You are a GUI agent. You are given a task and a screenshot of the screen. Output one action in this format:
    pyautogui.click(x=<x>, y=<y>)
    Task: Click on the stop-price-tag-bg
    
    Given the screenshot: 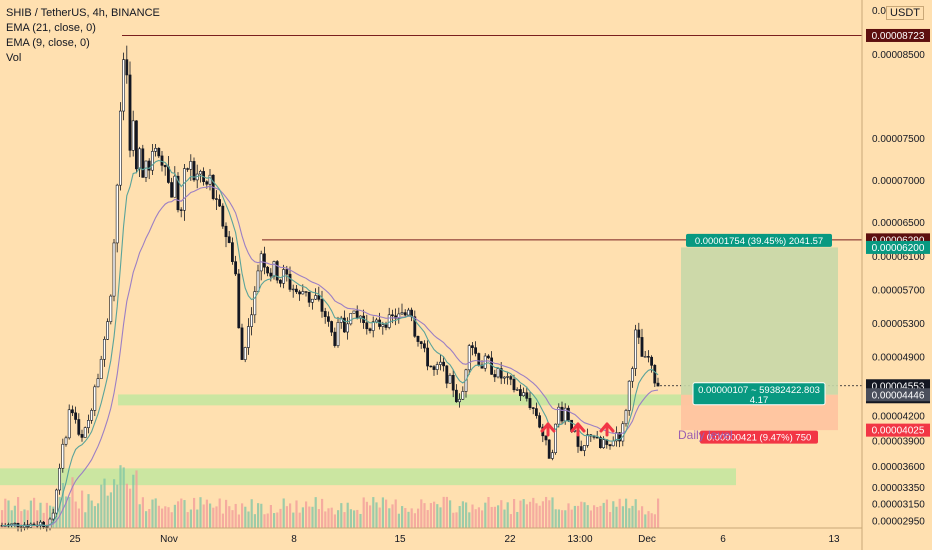 What is the action you would take?
    pyautogui.click(x=898, y=430)
    